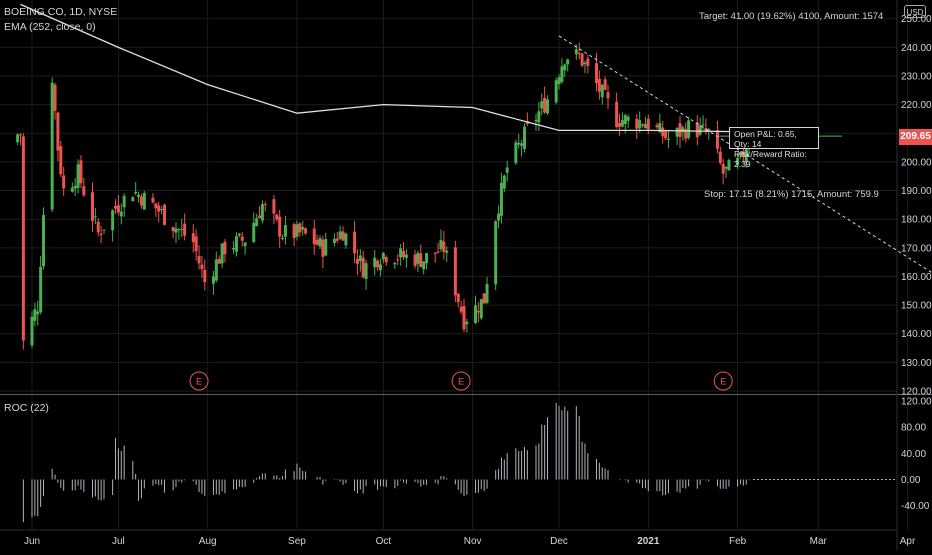 The height and width of the screenshot is (555, 932). I want to click on symbol-legend: BOEING CO, 1D, NYSE, so click(61, 12).